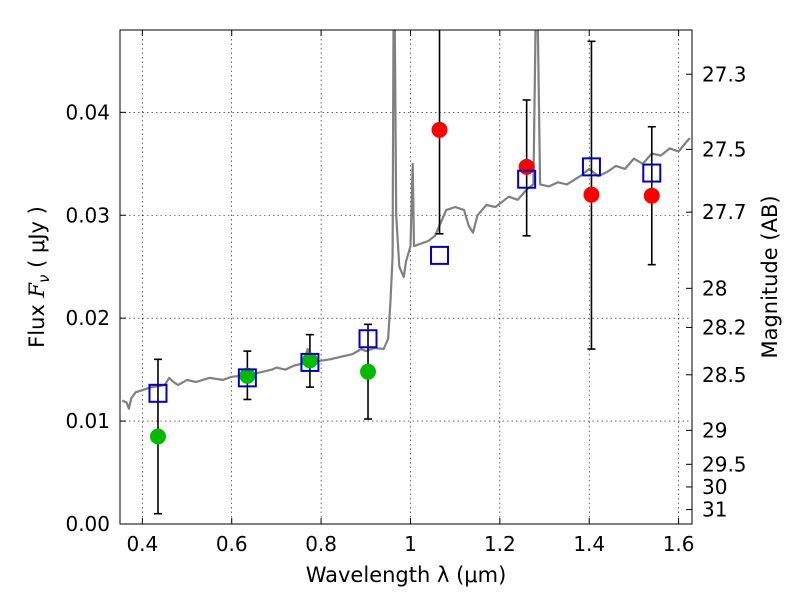 This screenshot has width=800, height=600. I want to click on y2-tick-label: 31, so click(714, 510).